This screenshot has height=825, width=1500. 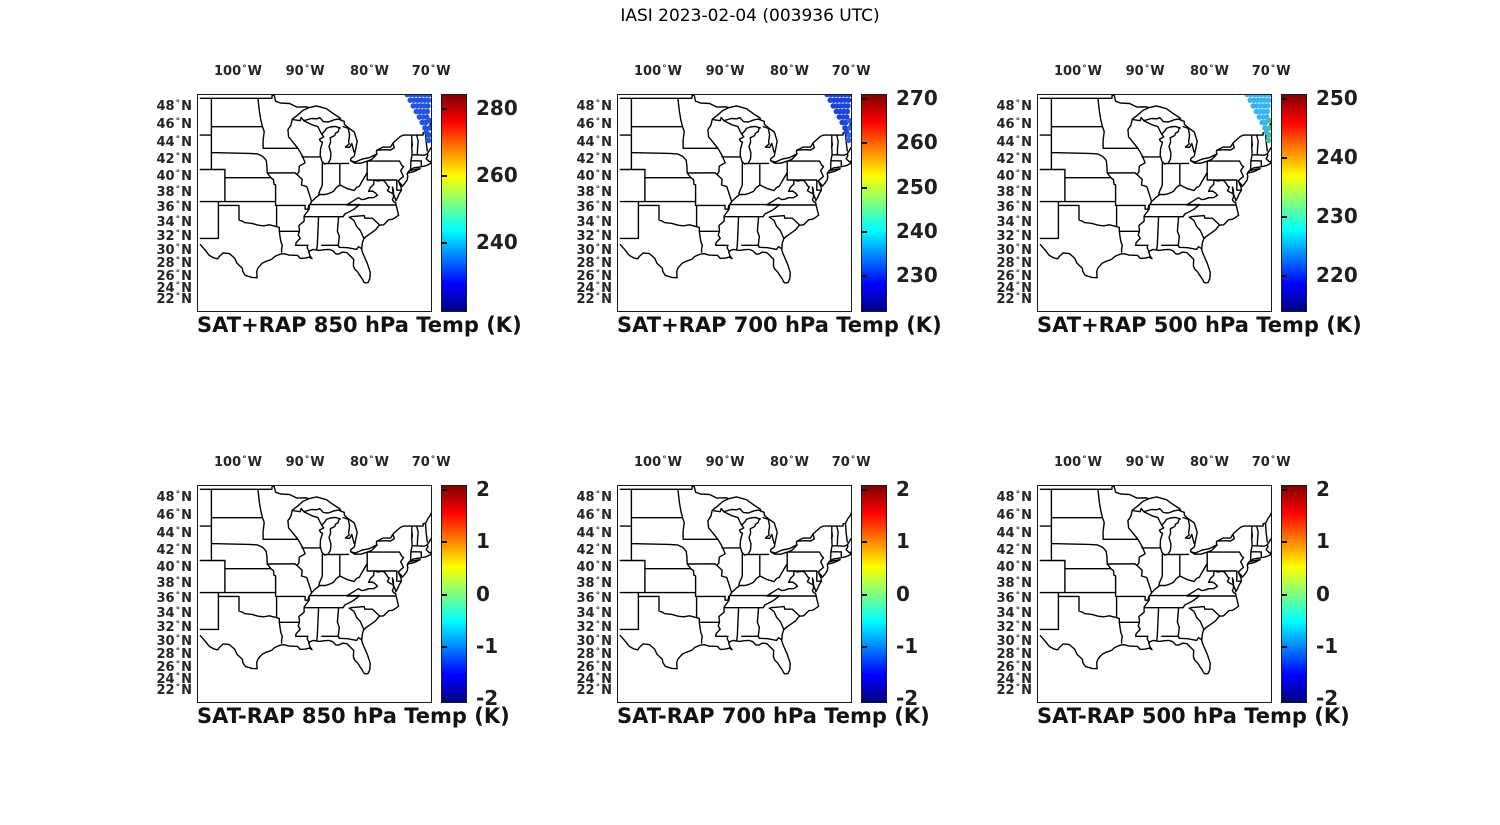 What do you see at coordinates (907, 646) in the screenshot?
I see `colorbar-tick-label: -1` at bounding box center [907, 646].